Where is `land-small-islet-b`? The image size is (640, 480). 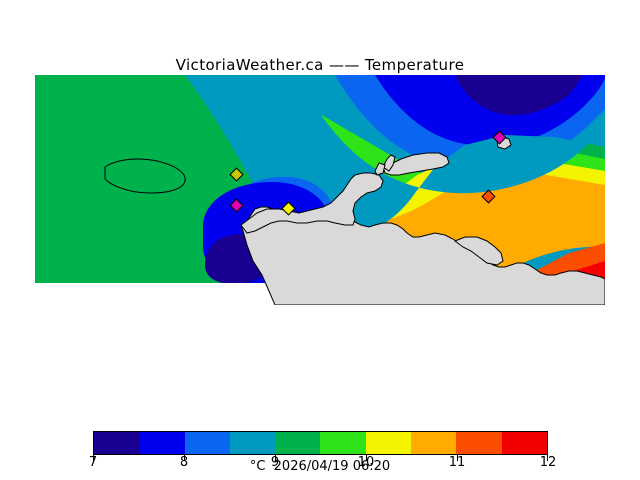 land-small-islet-b is located at coordinates (380, 169).